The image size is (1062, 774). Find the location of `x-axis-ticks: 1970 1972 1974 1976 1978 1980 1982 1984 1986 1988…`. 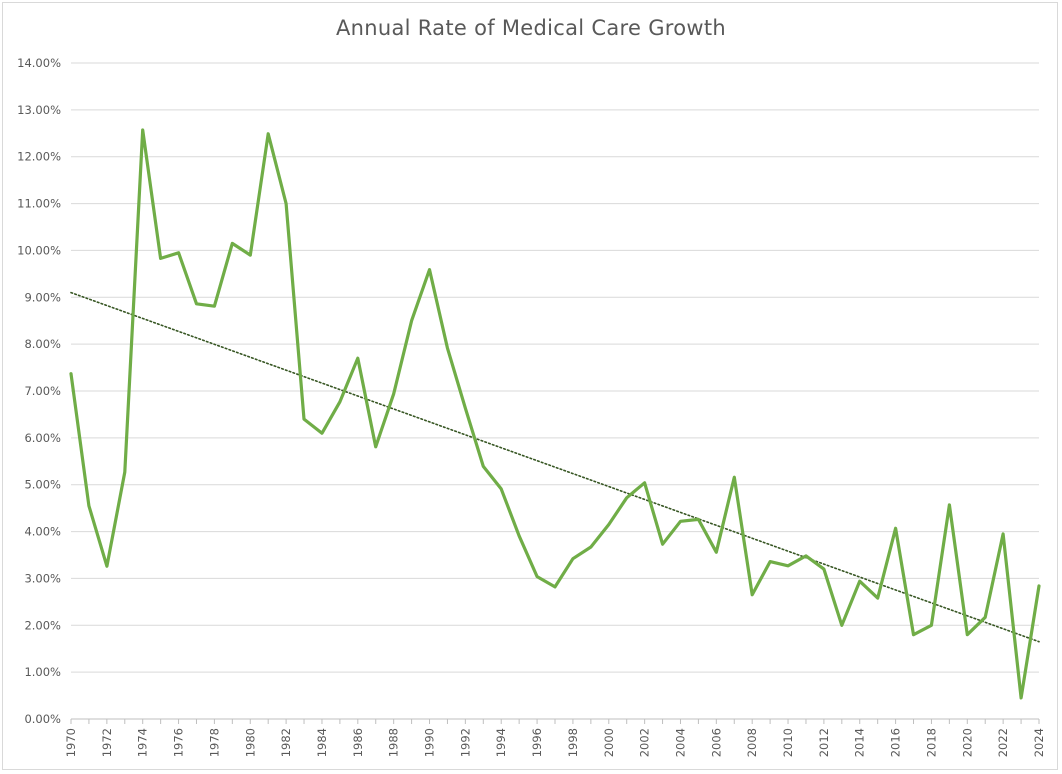

x-axis-ticks: 1970 1972 1974 1976 1978 1980 1982 1984 1986 1988… is located at coordinates (555, 738).